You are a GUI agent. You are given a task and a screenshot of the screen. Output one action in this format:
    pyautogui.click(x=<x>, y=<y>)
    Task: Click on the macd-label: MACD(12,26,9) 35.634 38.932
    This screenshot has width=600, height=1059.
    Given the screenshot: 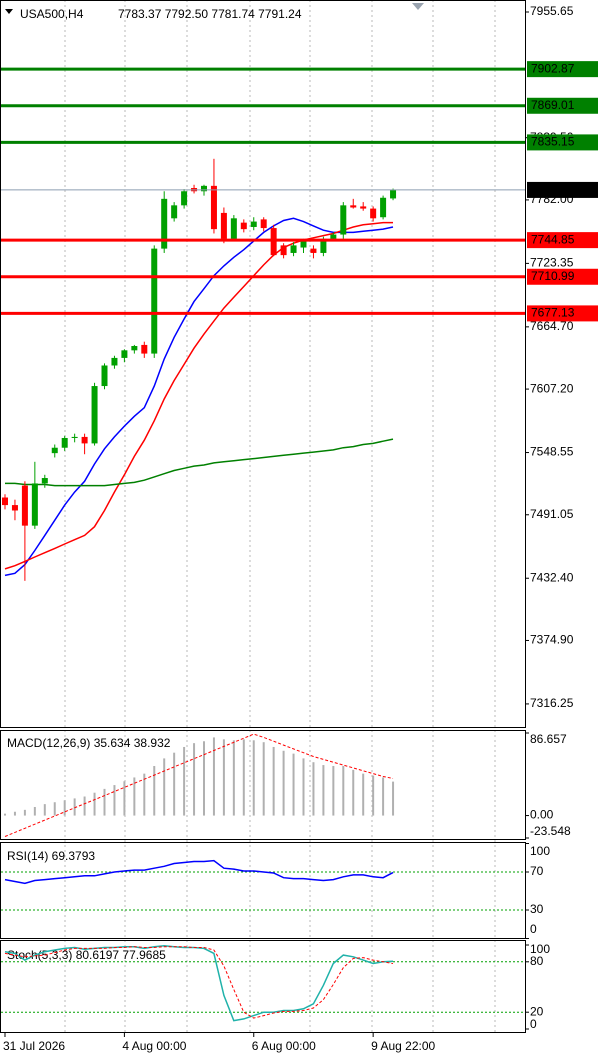 What is the action you would take?
    pyautogui.click(x=89, y=743)
    